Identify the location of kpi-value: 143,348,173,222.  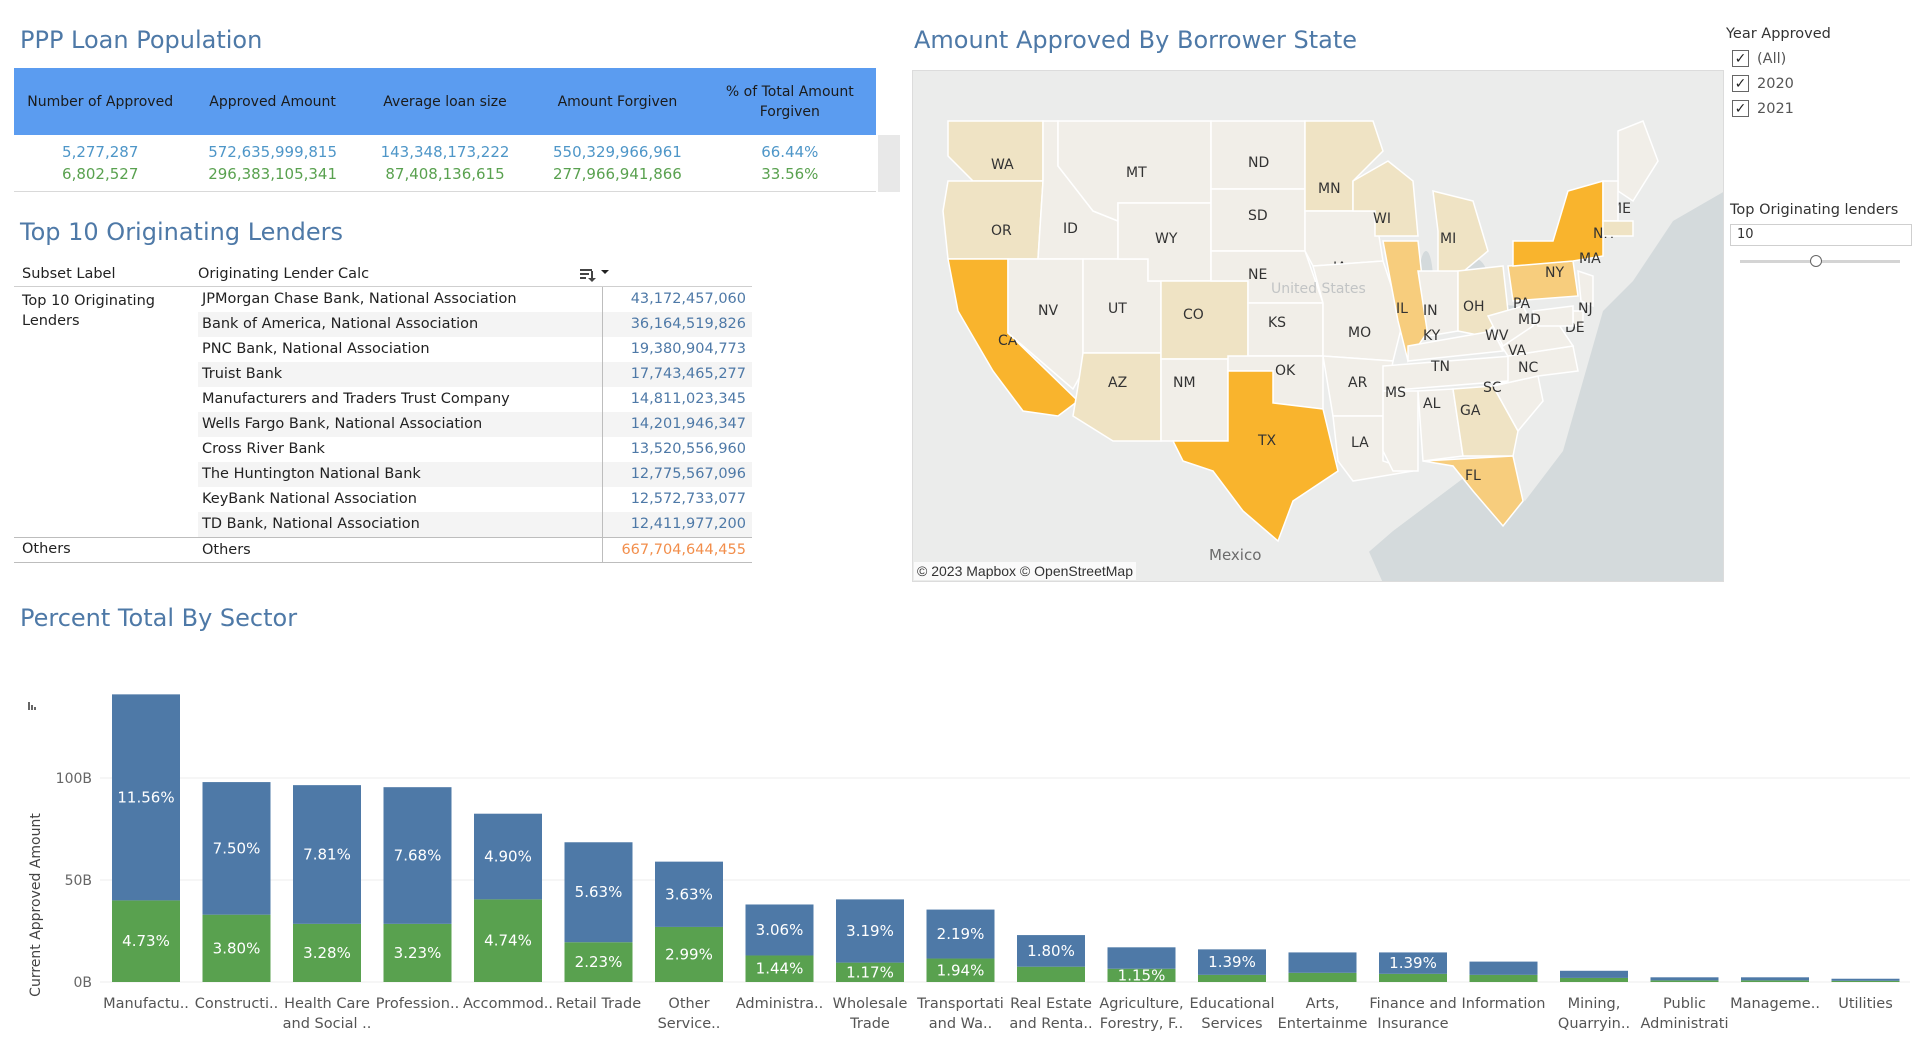
(445, 152).